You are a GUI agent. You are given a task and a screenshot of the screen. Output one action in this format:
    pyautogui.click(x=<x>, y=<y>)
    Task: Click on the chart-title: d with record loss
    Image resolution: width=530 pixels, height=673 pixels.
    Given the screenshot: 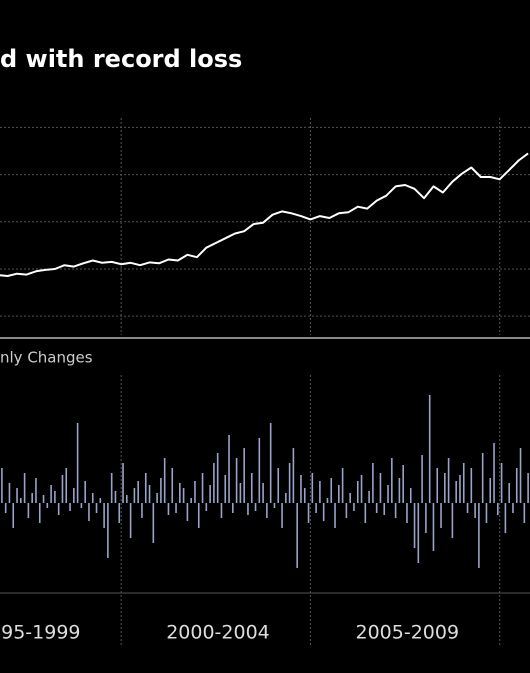 What is the action you would take?
    pyautogui.click(x=121, y=59)
    